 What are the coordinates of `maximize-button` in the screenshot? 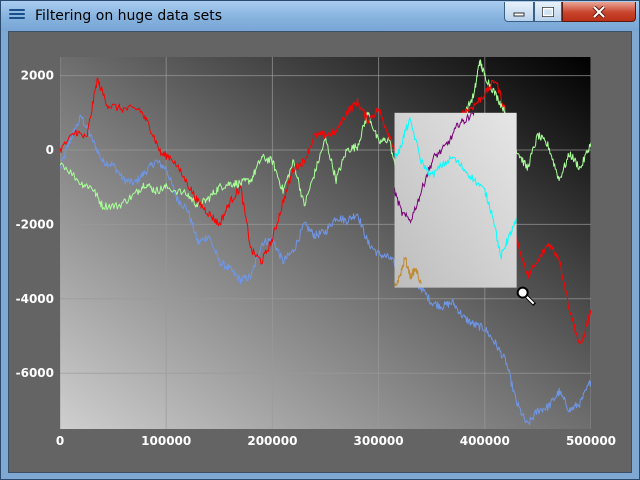 It's located at (548, 12).